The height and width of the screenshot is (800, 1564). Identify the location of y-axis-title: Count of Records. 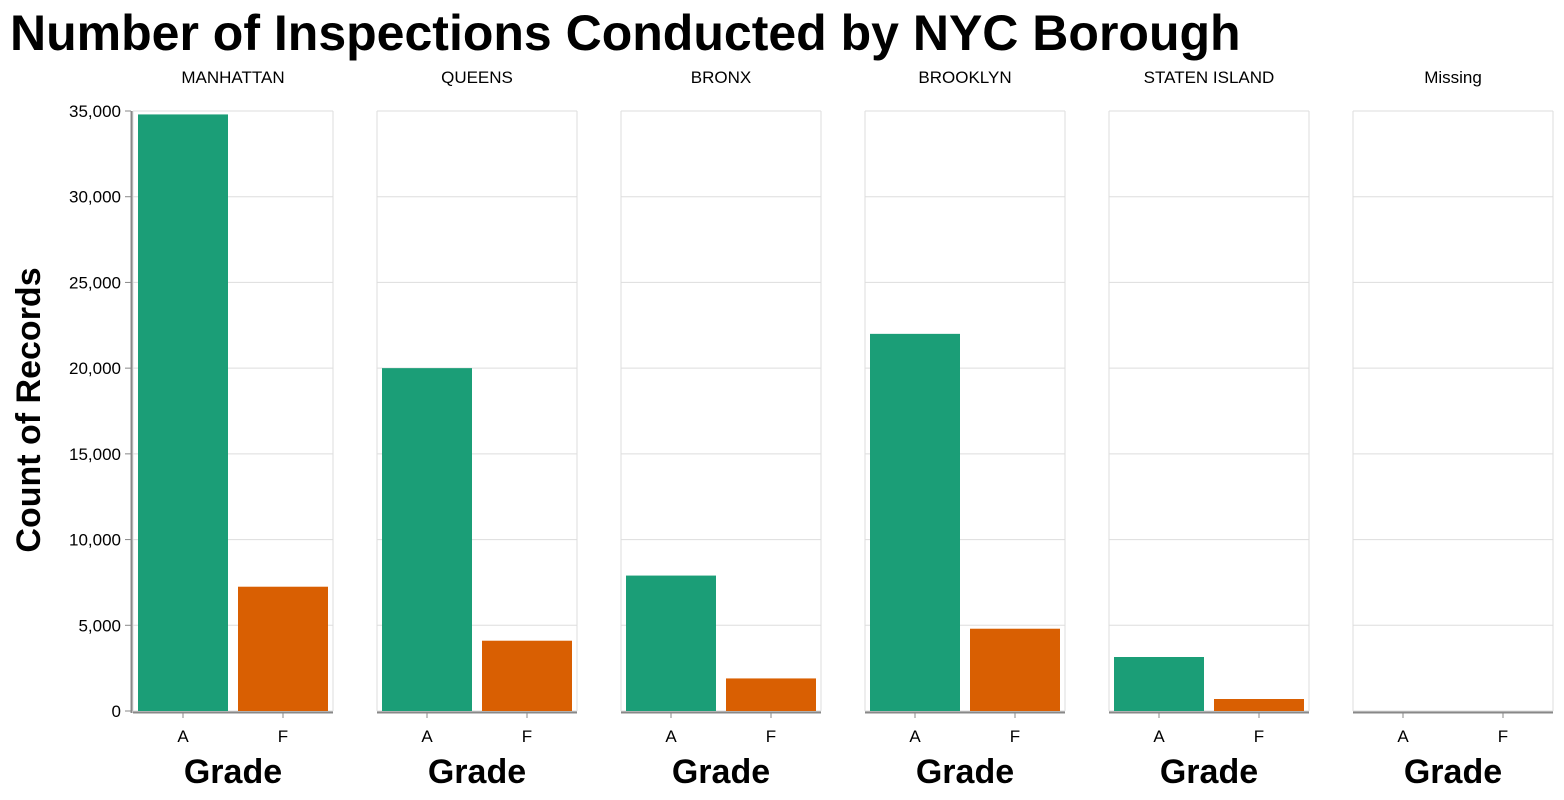
(29, 409).